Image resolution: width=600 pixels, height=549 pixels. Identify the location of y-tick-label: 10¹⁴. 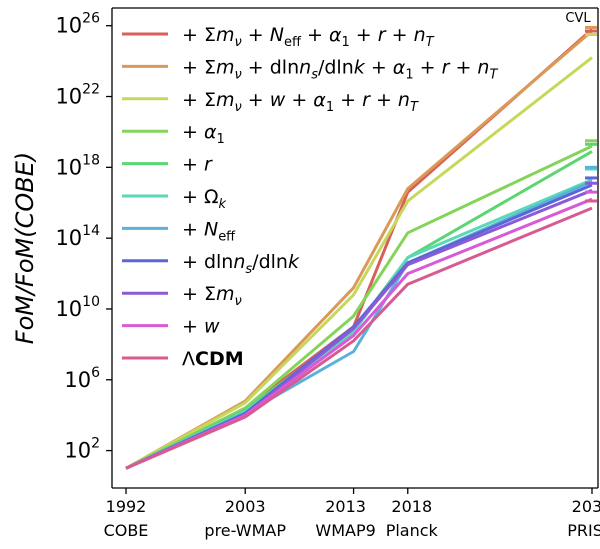
(77, 236).